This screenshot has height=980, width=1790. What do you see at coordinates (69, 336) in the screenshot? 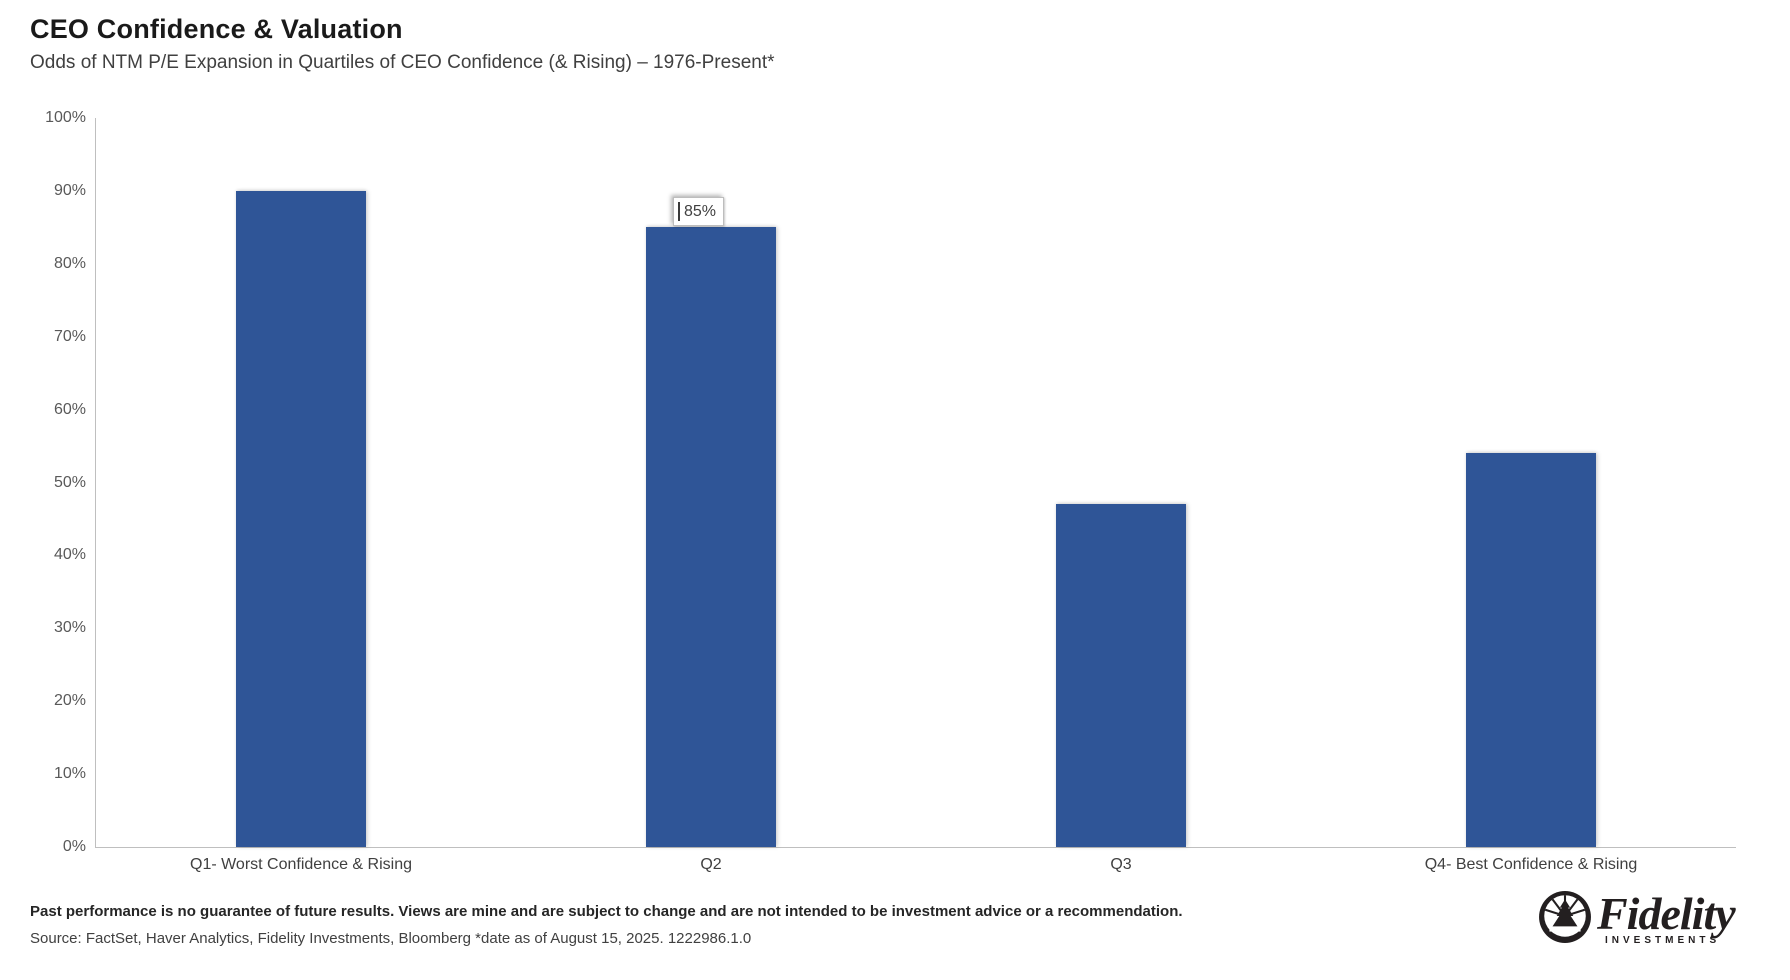
I see `y-axis-tick-label: 70%` at bounding box center [69, 336].